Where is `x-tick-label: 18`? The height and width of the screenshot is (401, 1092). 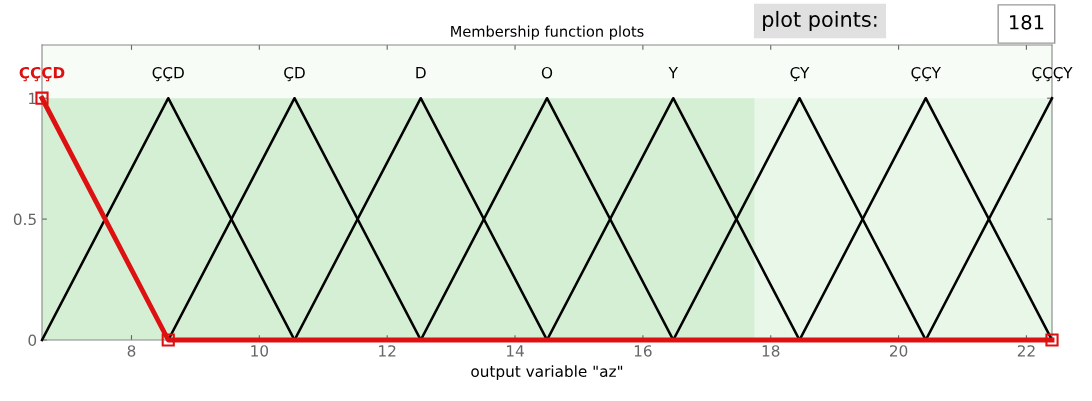
x-tick-label: 18 is located at coordinates (771, 351).